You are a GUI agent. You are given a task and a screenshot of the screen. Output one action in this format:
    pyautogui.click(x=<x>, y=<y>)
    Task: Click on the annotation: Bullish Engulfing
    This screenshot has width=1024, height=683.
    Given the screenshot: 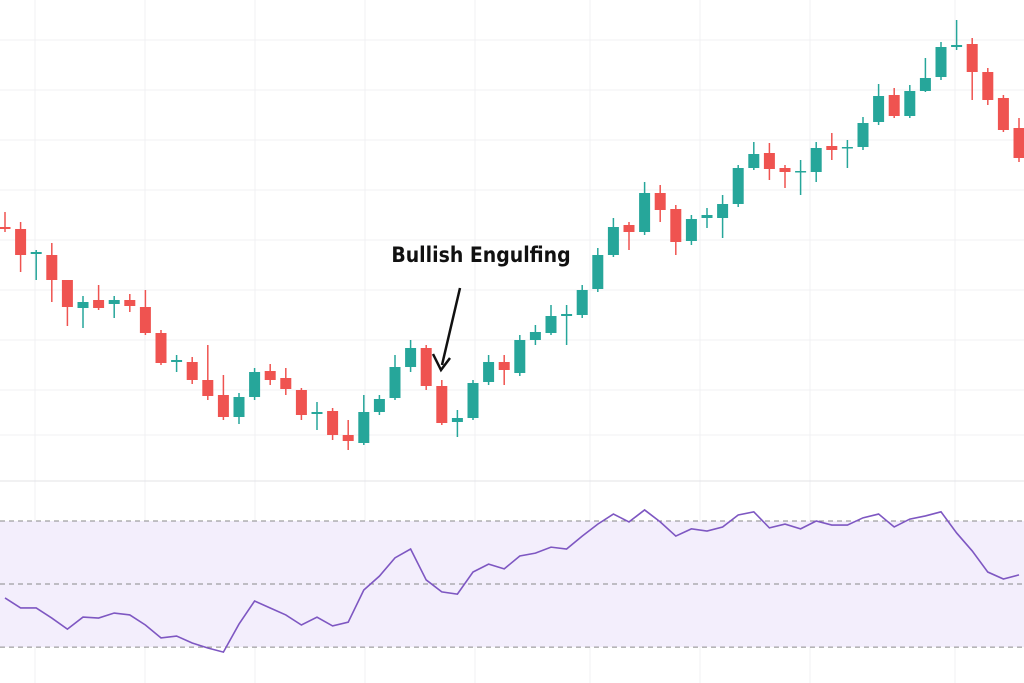 What is the action you would take?
    pyautogui.click(x=480, y=255)
    